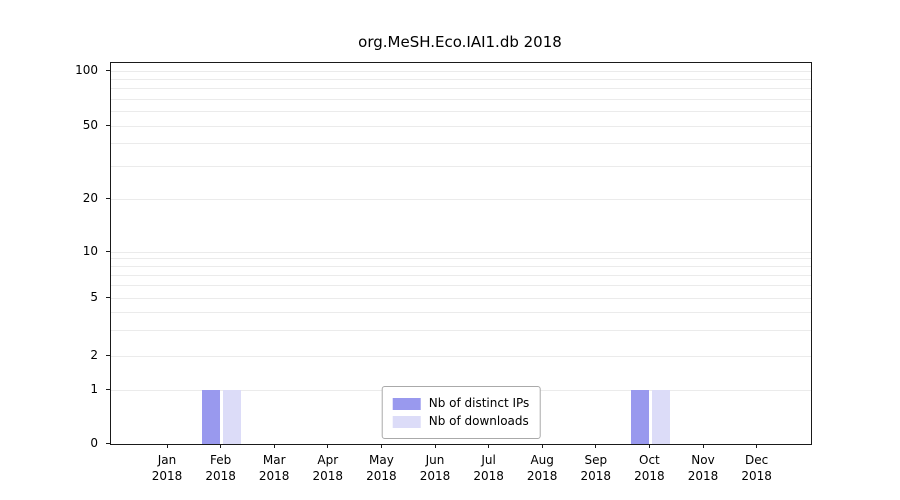 The height and width of the screenshot is (500, 900). Describe the element at coordinates (274, 468) in the screenshot. I see `x-tick-label: Mar 2018` at that location.